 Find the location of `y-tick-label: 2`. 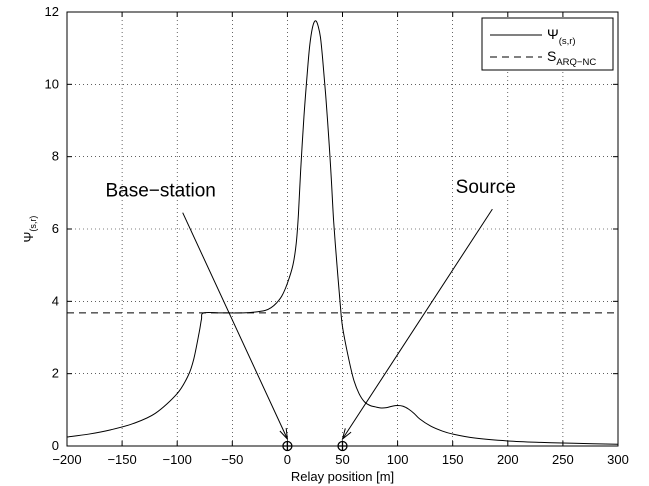

y-tick-label: 2 is located at coordinates (55, 373).